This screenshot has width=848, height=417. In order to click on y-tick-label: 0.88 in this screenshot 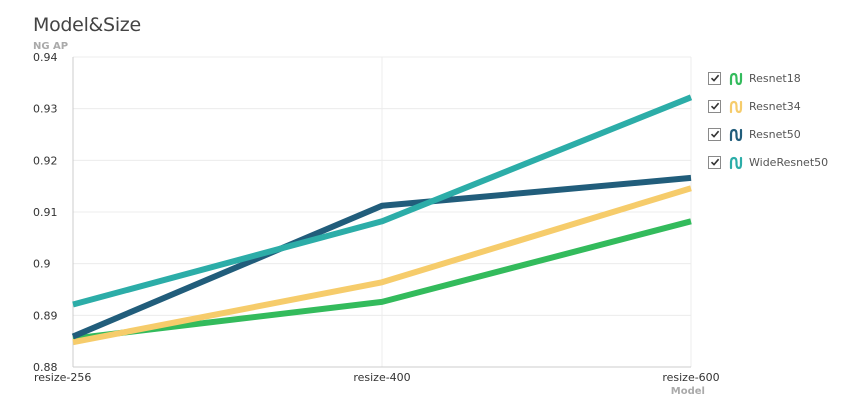, I will do `click(45, 367)`.